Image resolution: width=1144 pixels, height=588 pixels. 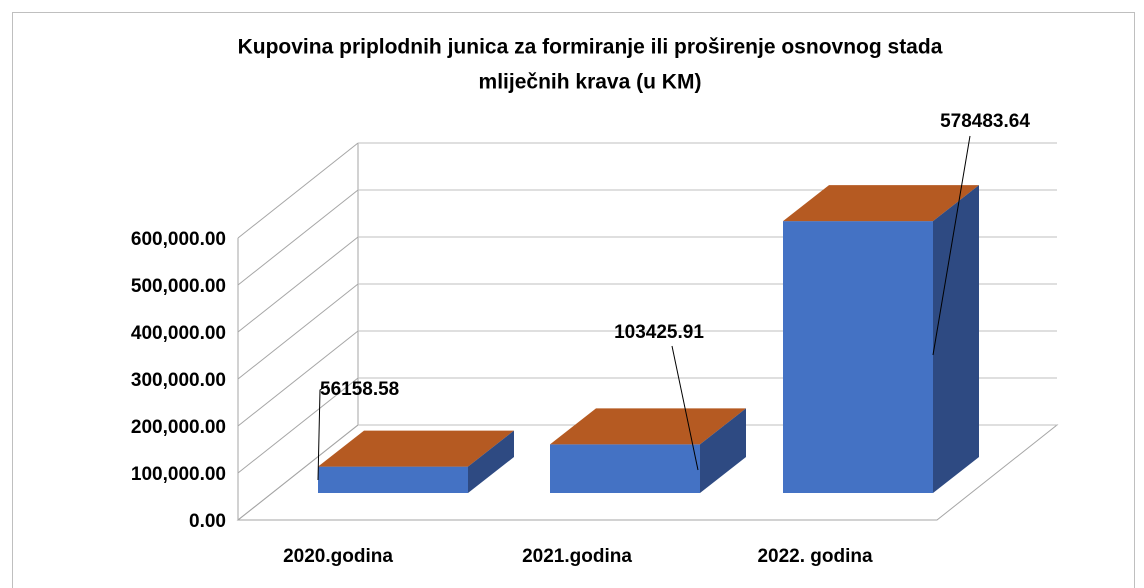 What do you see at coordinates (577, 556) in the screenshot?
I see `x-tick-label: 2021.godina` at bounding box center [577, 556].